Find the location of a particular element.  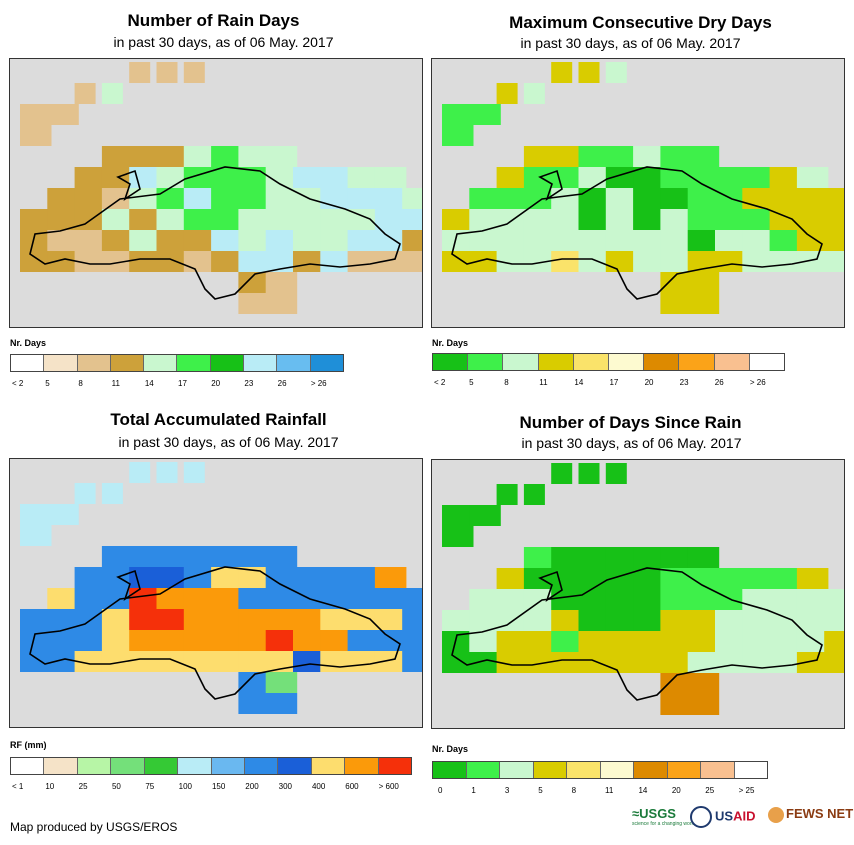

panel-4-legend-bar is located at coordinates (600, 770).